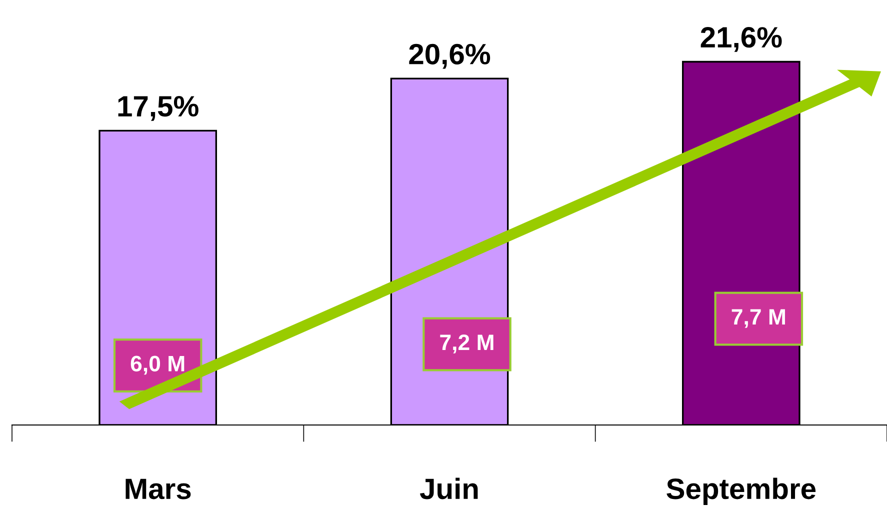  I want to click on x-tick-label: Juin, so click(449, 489).